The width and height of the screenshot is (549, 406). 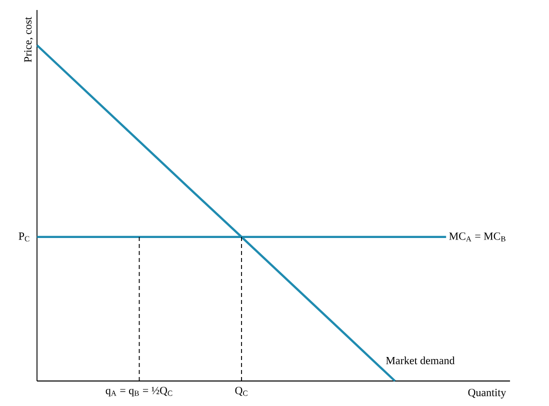 What do you see at coordinates (139, 391) in the screenshot?
I see `x-tick-label: q$_{A}$ = q$_{B}$ = ½Q$_{C}$` at bounding box center [139, 391].